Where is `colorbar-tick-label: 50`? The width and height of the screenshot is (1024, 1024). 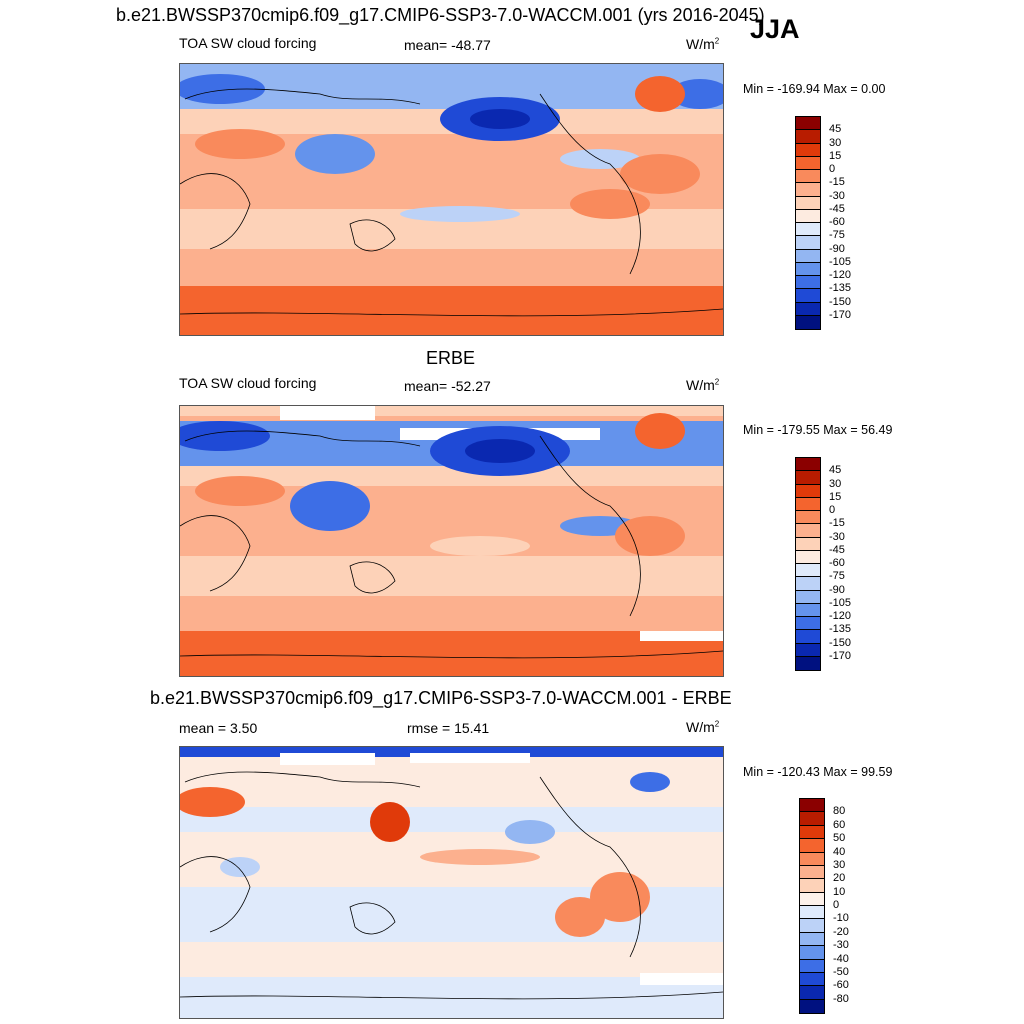 colorbar-tick-label: 50 is located at coordinates (839, 838).